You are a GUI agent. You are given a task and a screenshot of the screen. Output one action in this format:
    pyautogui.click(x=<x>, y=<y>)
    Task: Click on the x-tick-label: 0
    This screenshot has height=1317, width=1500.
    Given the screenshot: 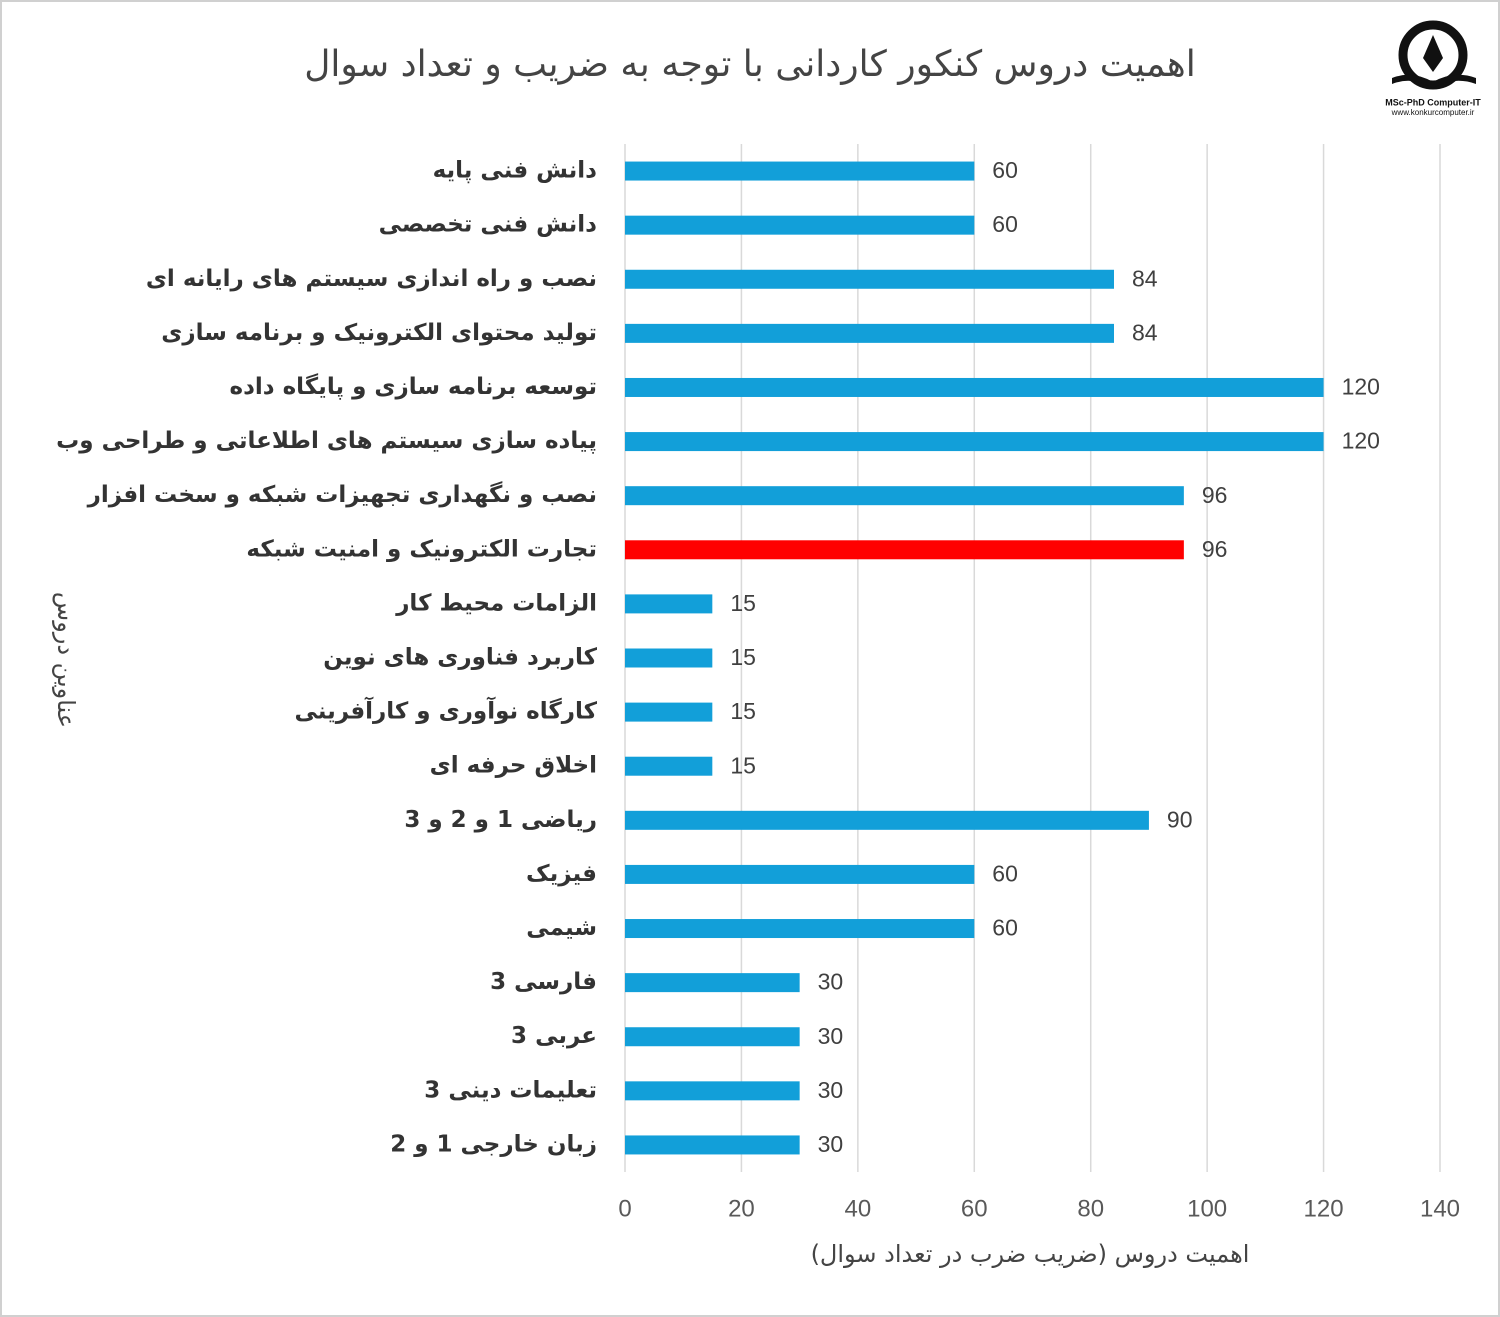 What is the action you would take?
    pyautogui.click(x=624, y=1208)
    